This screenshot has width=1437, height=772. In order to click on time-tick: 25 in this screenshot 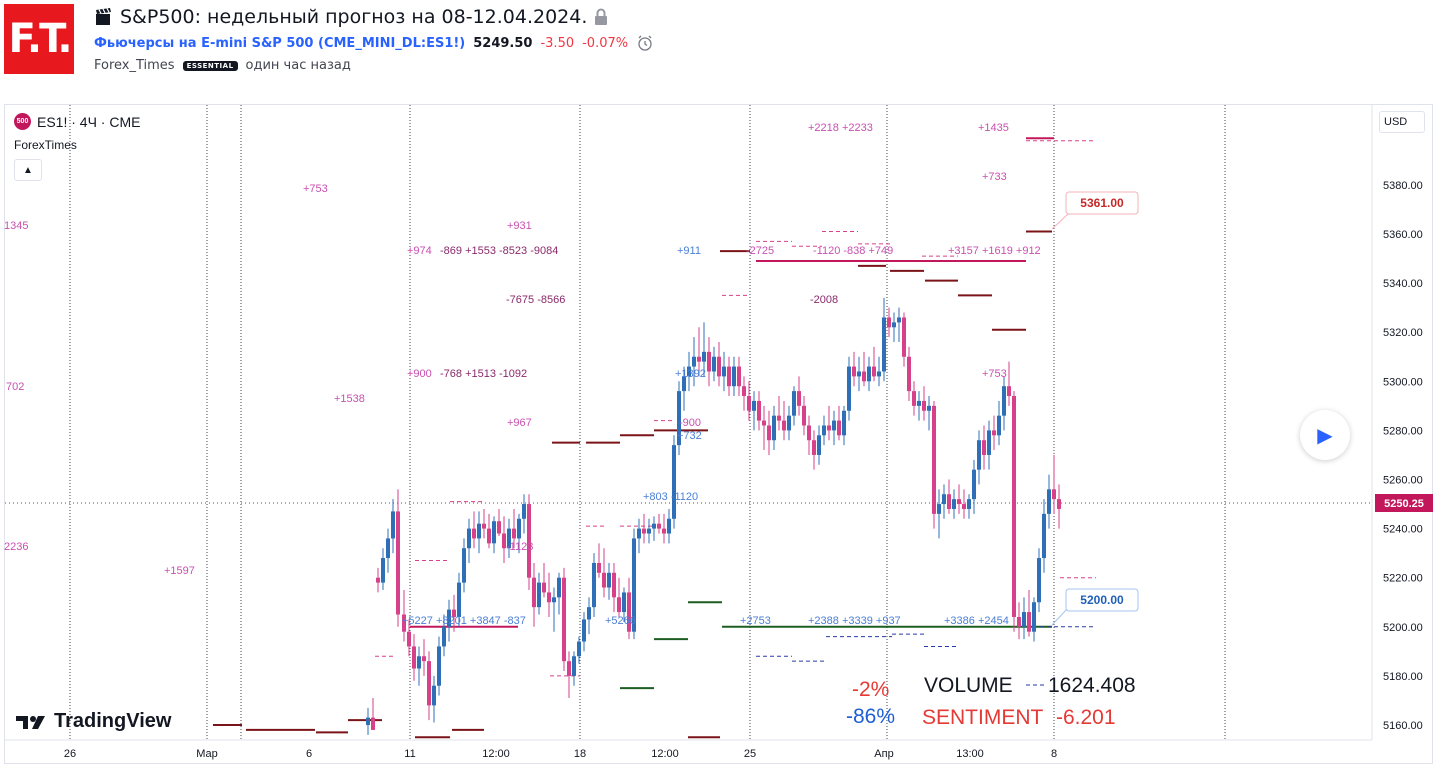, I will do `click(750, 754)`.